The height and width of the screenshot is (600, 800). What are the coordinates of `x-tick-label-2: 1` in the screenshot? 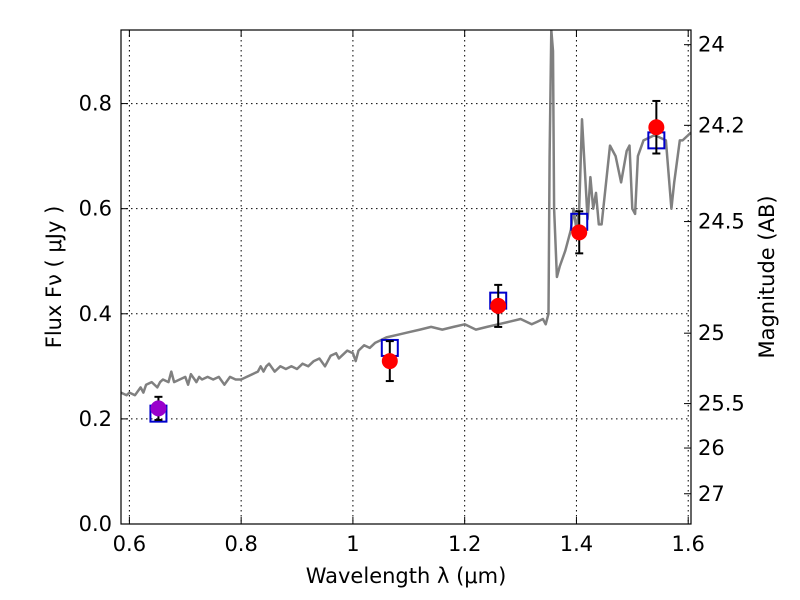 It's located at (352, 544).